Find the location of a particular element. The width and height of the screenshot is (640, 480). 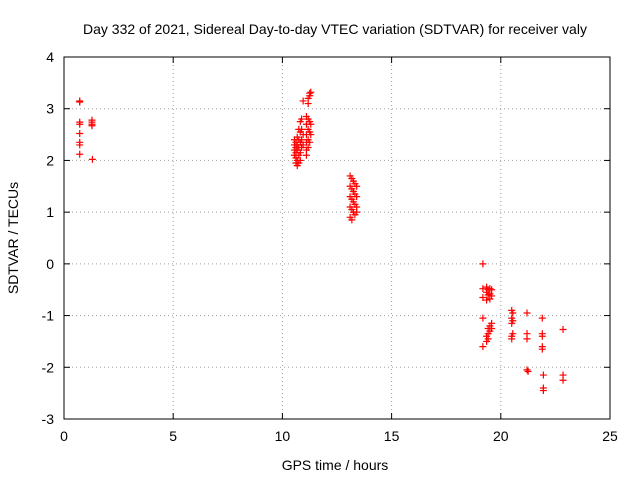

x-tick-label: 20 is located at coordinates (501, 436).